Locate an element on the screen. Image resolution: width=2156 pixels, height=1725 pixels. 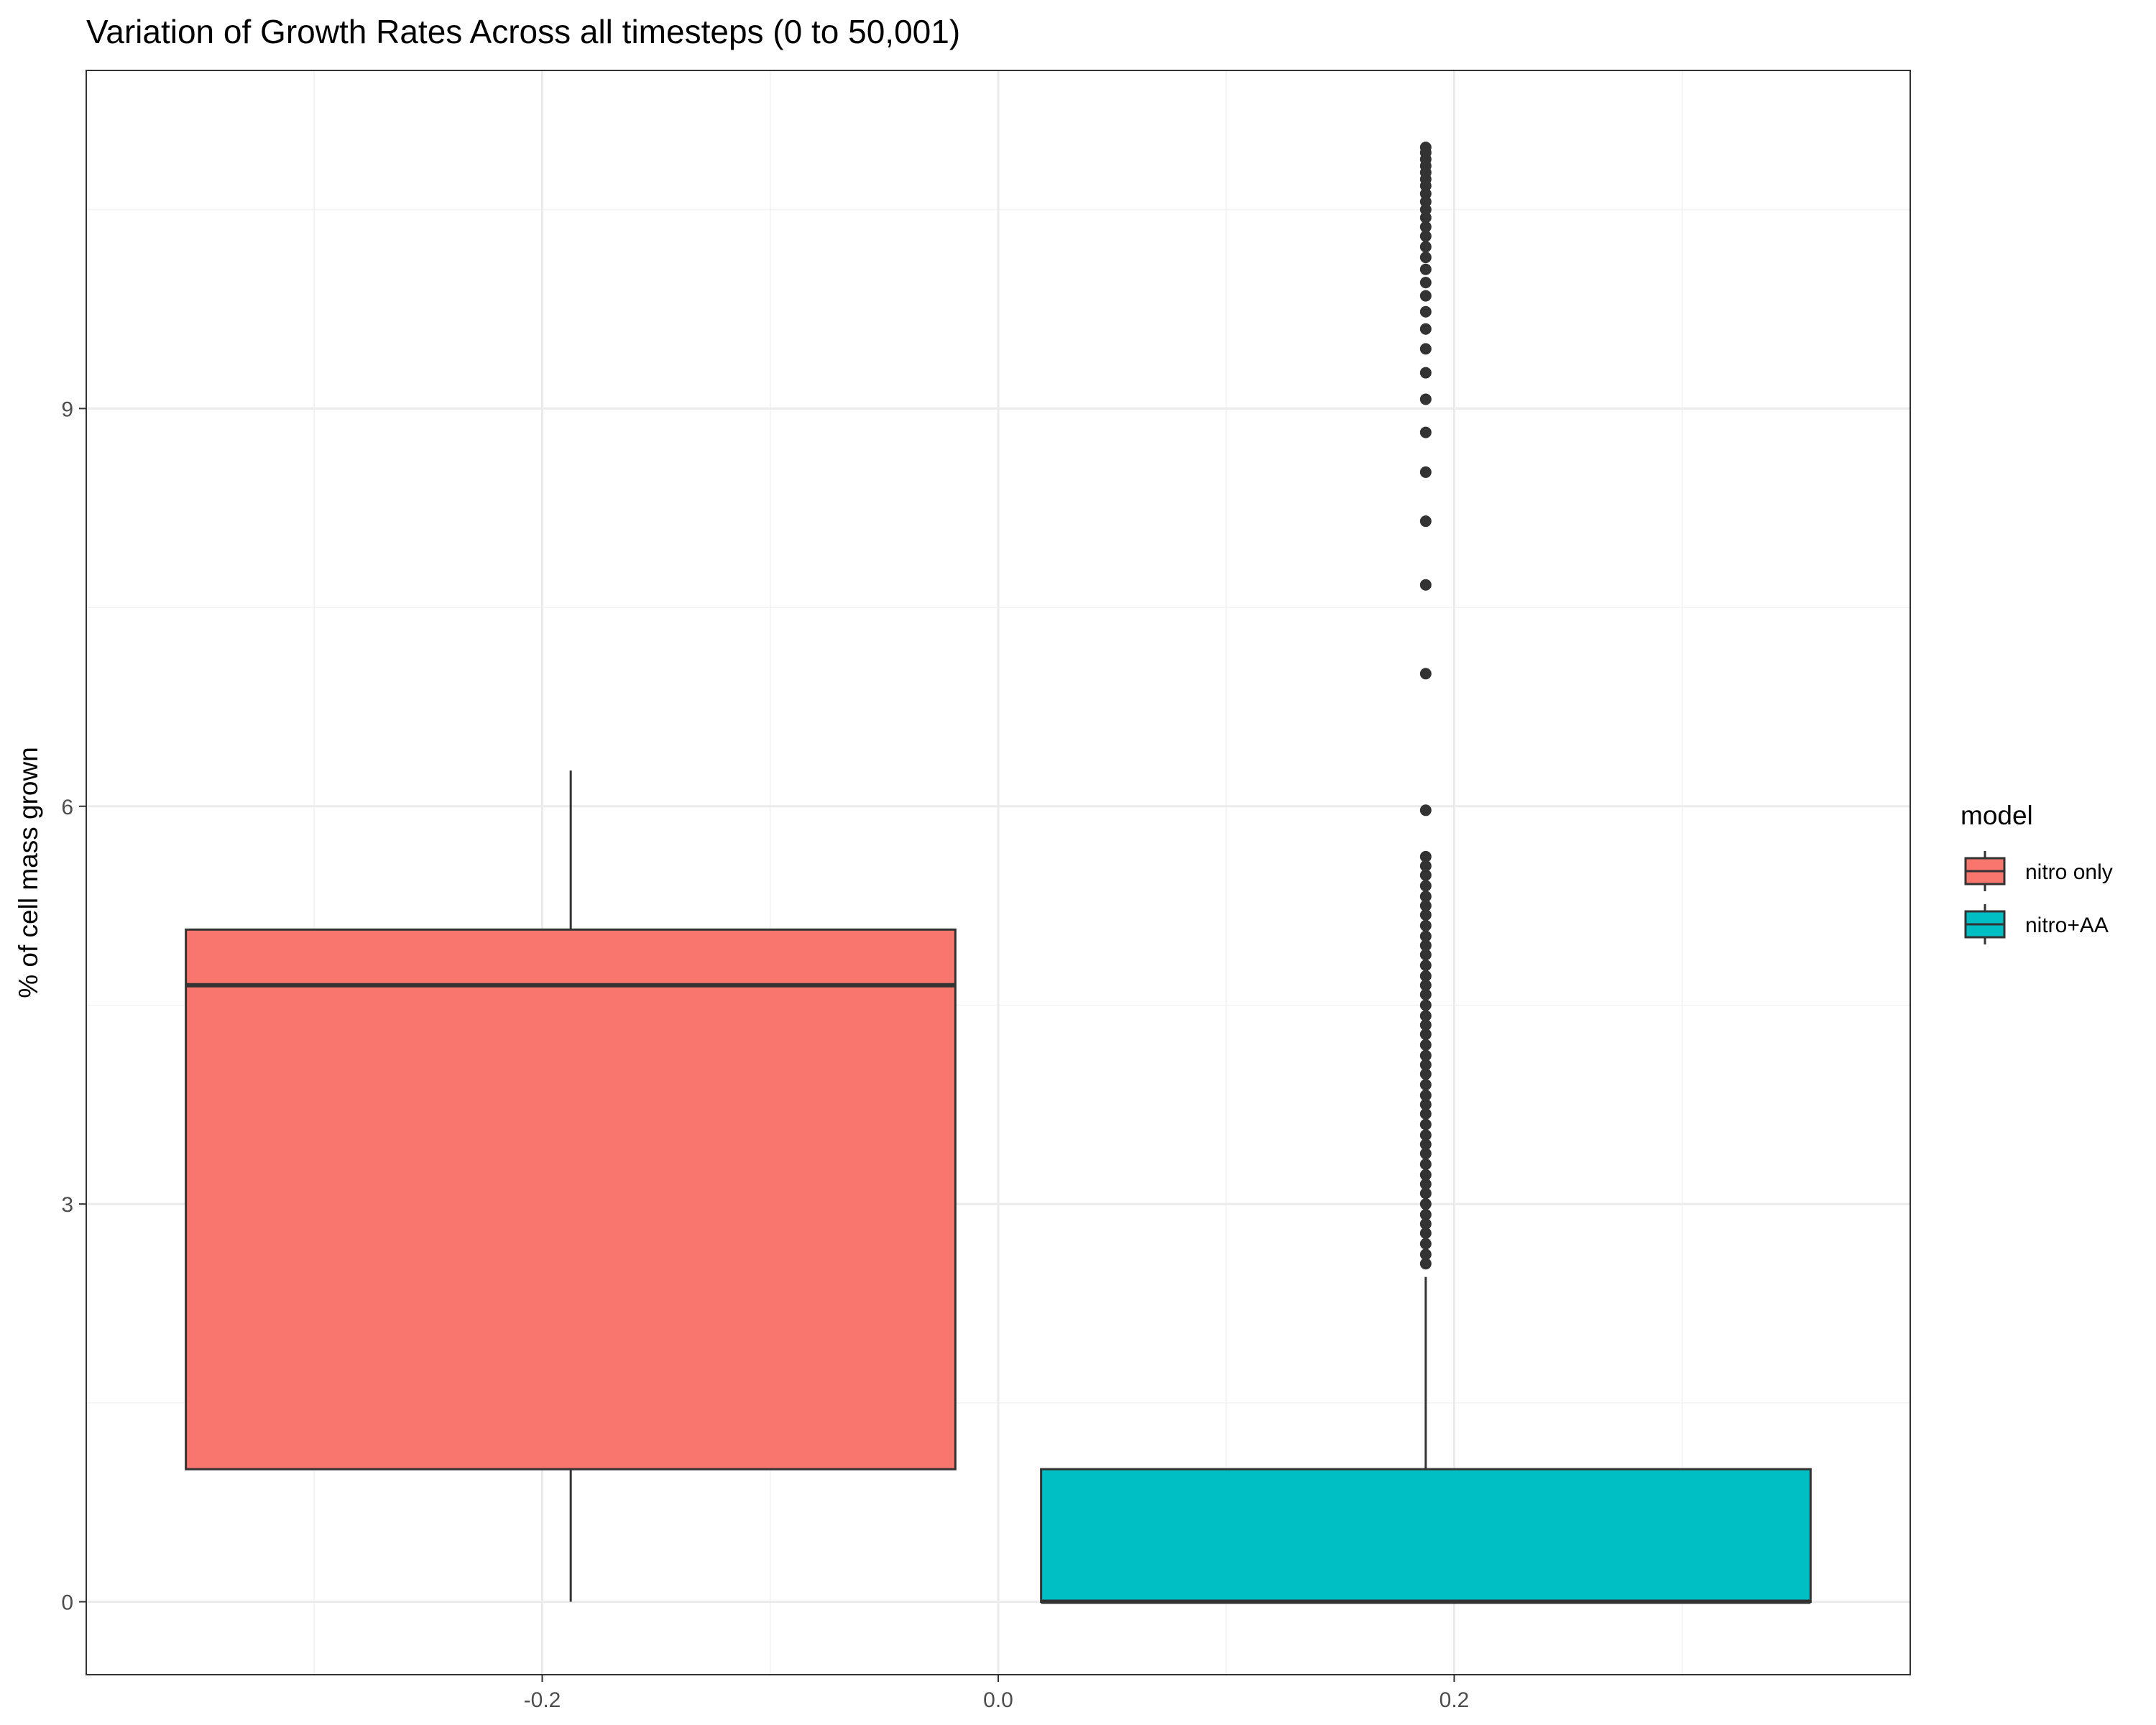
x-axis: -0.2 0.0 0.2 is located at coordinates (997, 1693).